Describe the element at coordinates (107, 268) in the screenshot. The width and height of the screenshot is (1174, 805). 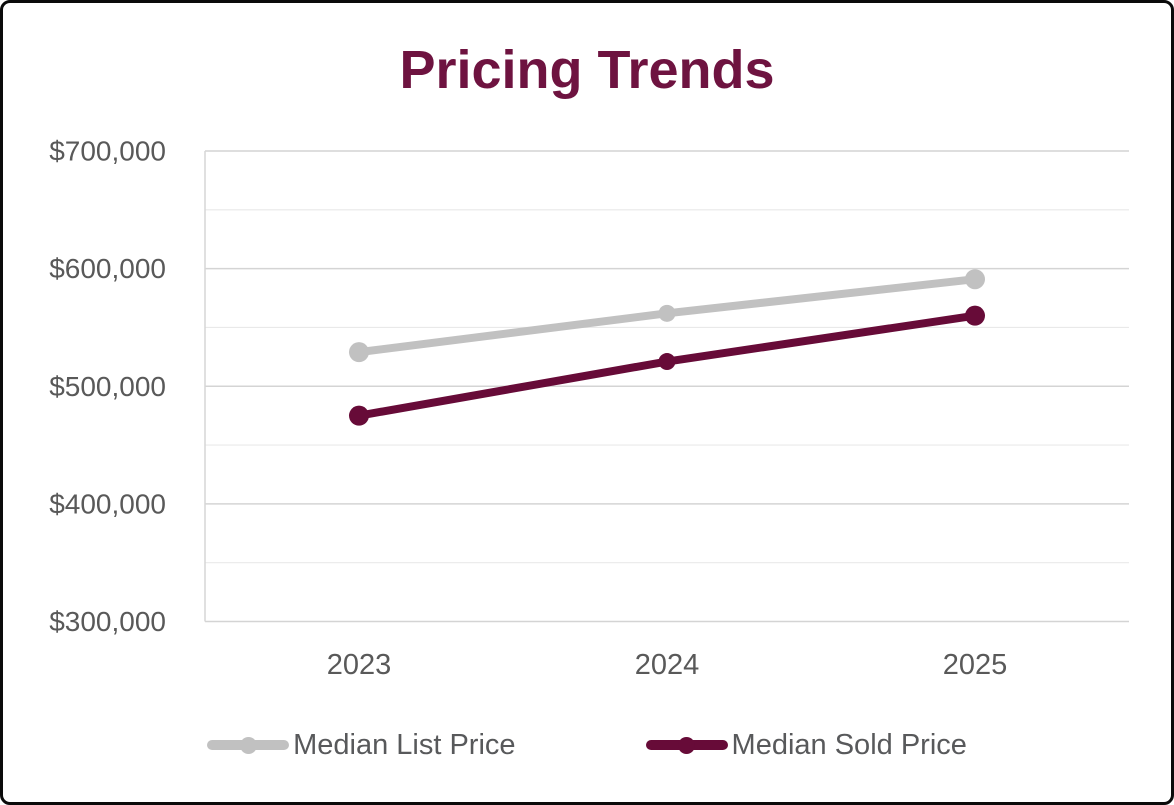
I see `y-axis-tick-label: $600,000` at that location.